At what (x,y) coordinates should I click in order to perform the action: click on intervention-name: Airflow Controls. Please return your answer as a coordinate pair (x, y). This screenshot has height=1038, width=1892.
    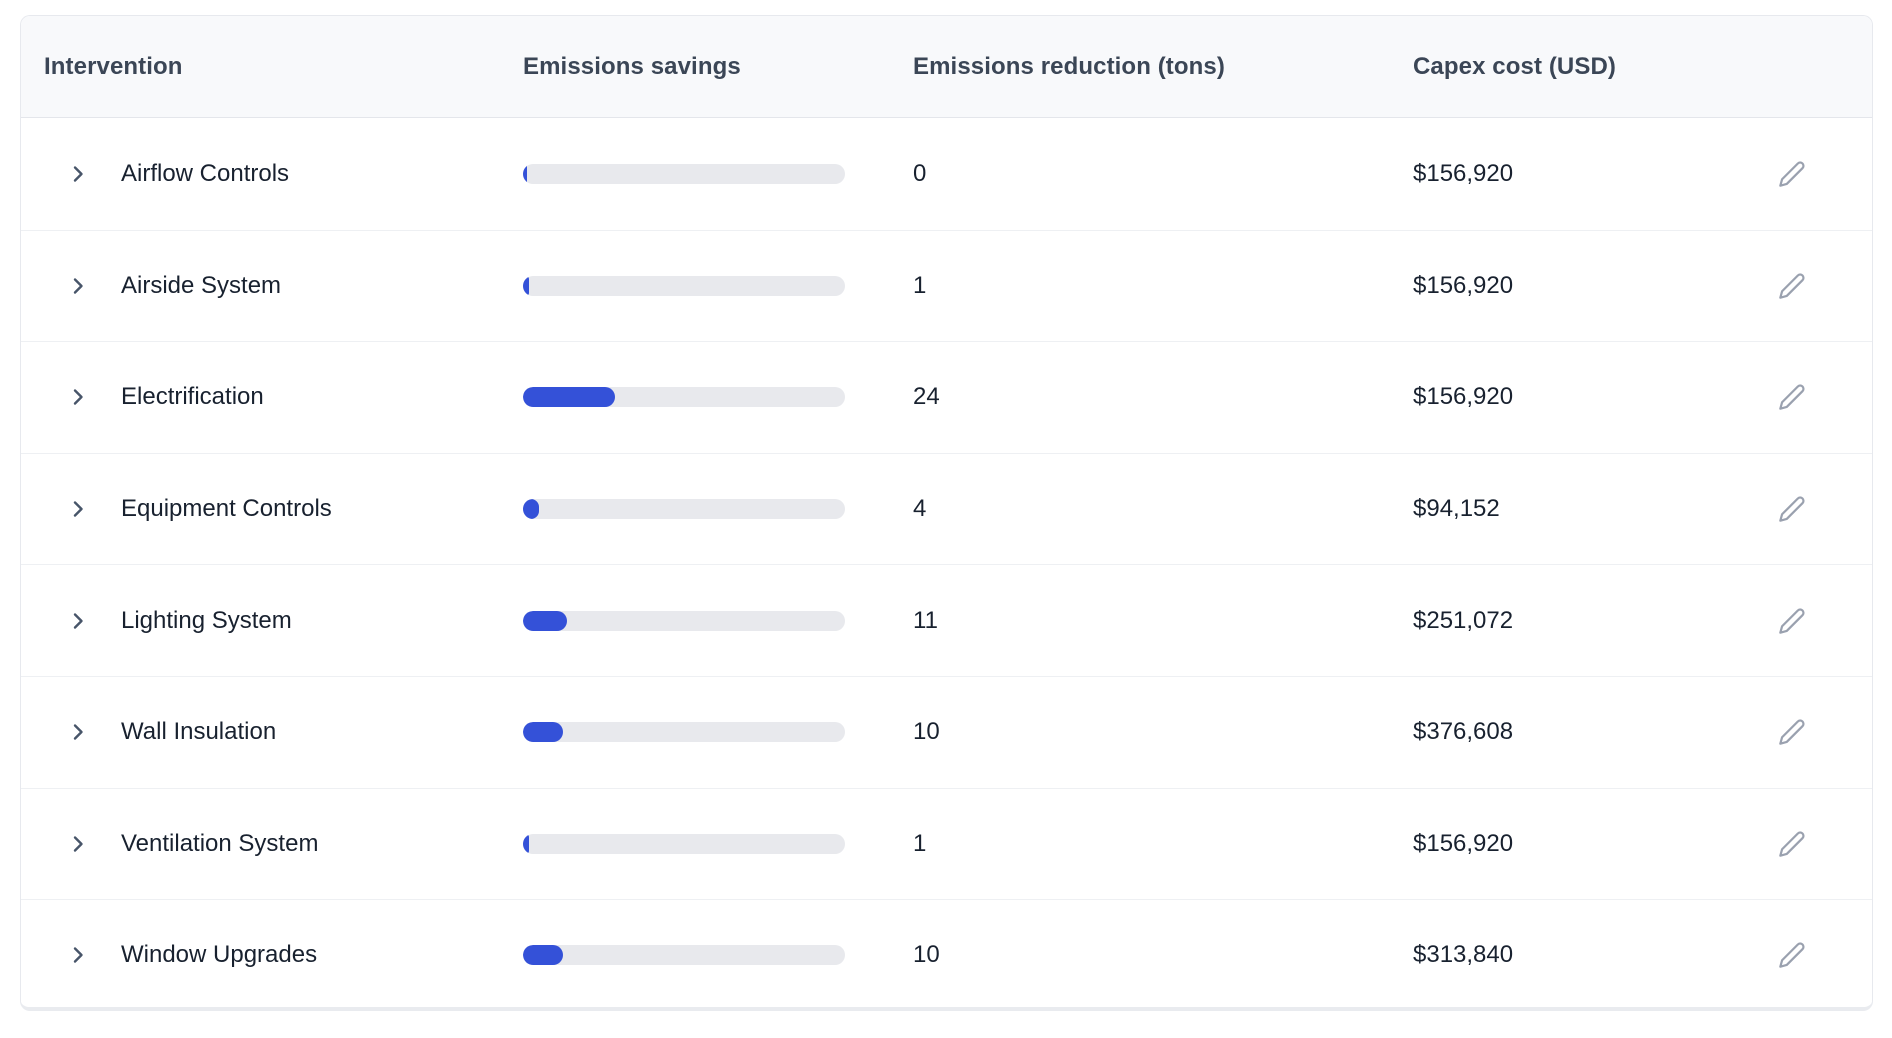
    Looking at the image, I should click on (205, 173).